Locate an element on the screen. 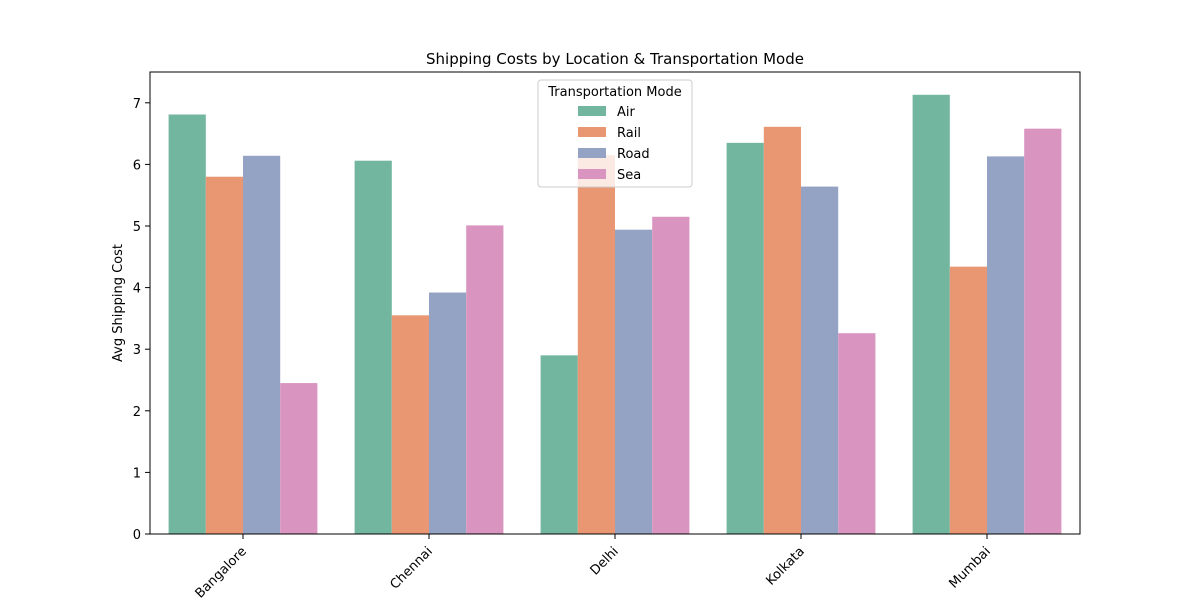 This screenshot has width=1200, height=600. bar-delhi-sea is located at coordinates (671, 375).